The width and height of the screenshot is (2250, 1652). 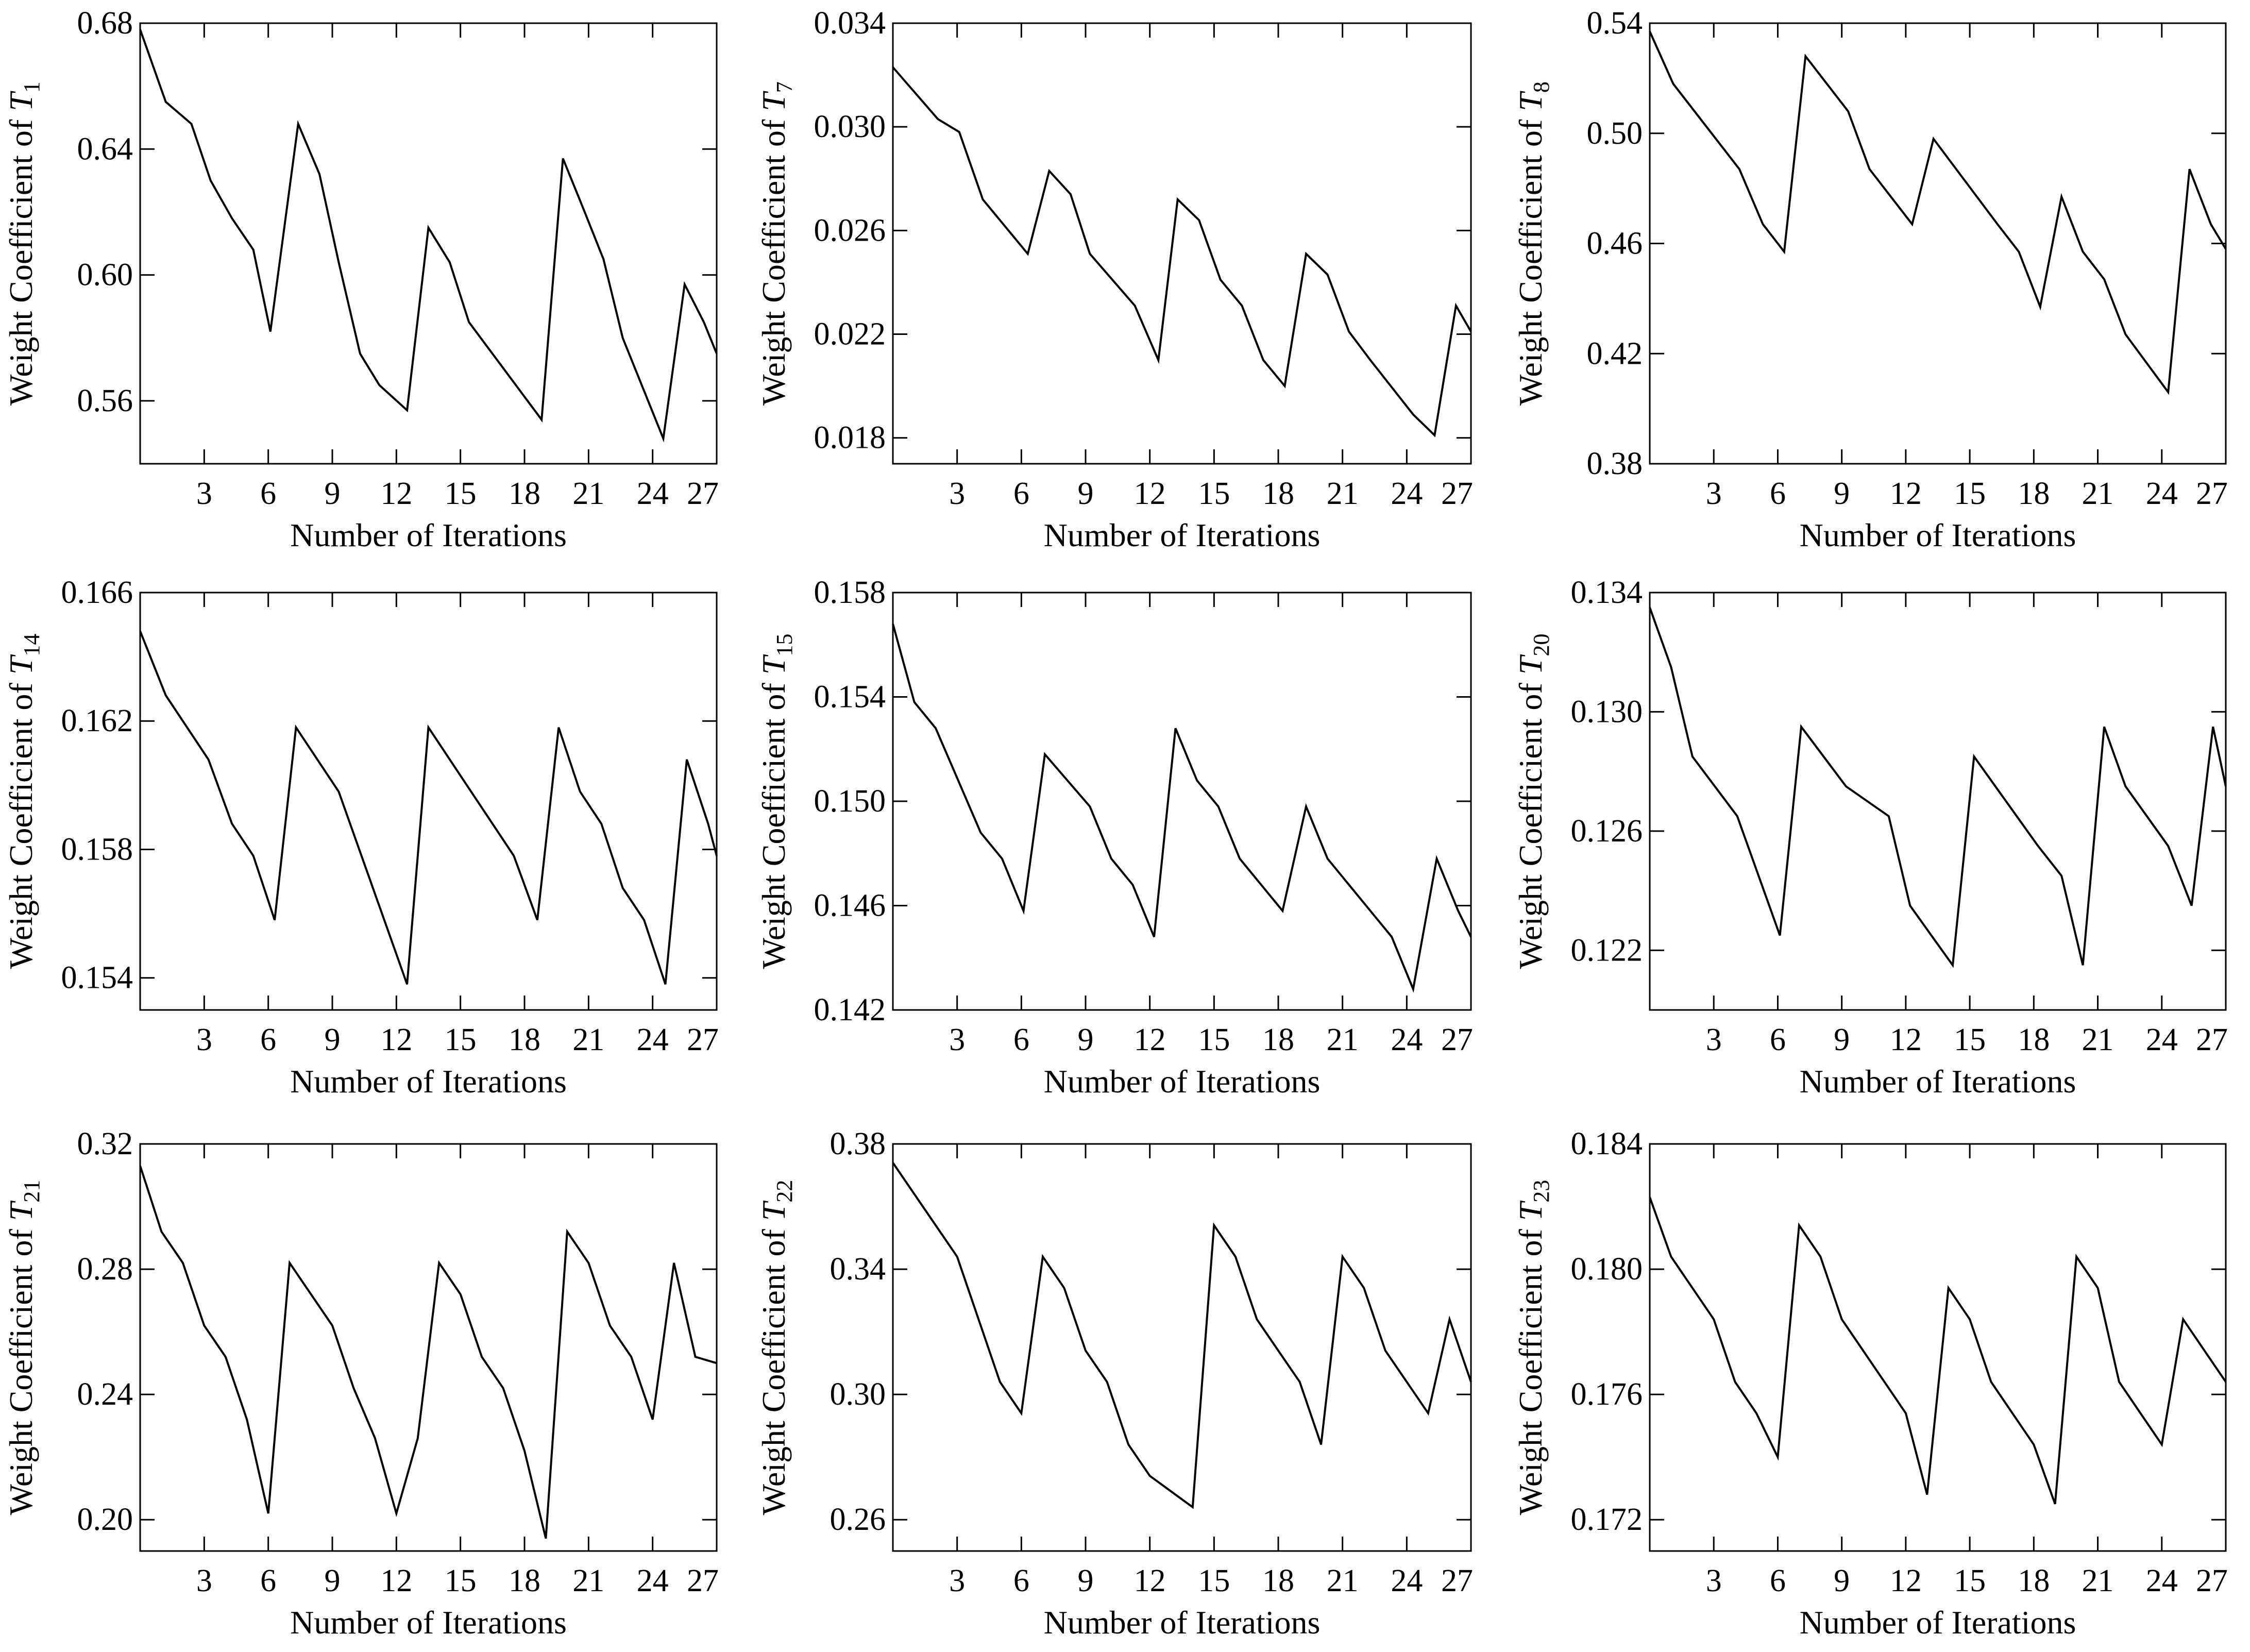 I want to click on y-tick-label: 0.034, so click(x=850, y=23).